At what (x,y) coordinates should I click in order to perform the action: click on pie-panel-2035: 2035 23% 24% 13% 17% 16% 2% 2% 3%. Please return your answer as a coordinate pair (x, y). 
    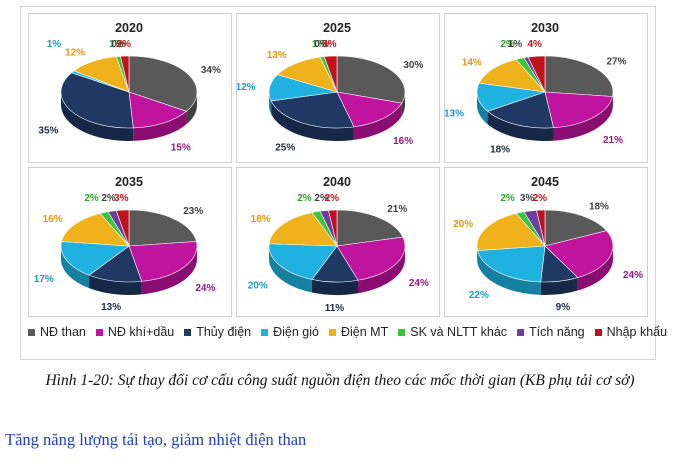
    Looking at the image, I should click on (130, 242).